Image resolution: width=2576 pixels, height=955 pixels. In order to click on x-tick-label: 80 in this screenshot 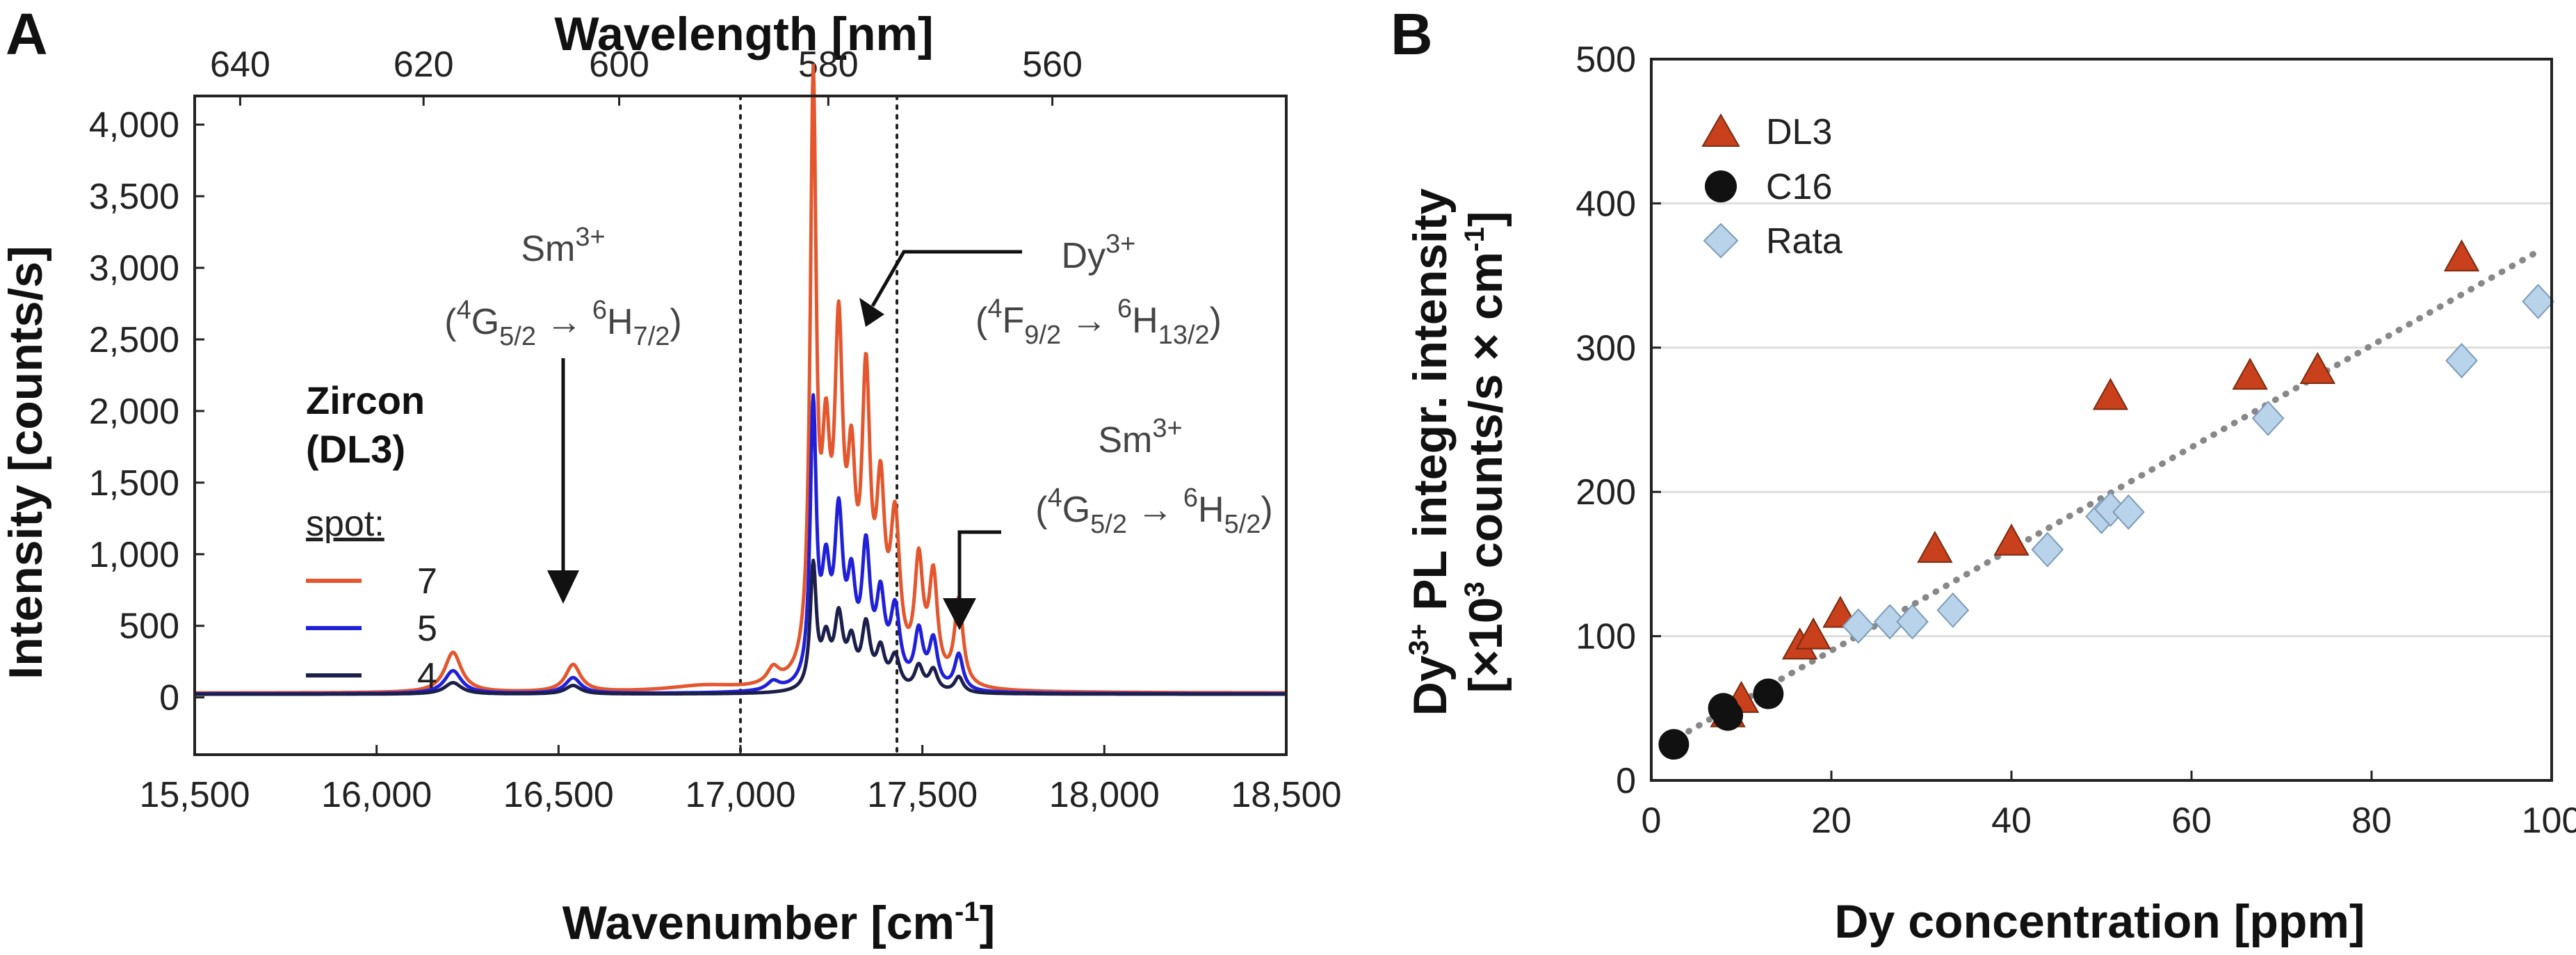, I will do `click(2371, 821)`.